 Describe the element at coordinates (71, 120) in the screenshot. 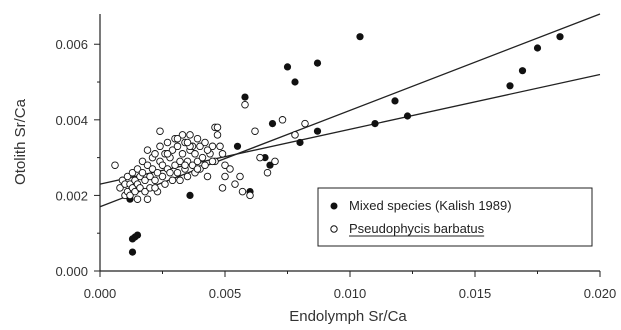

I see `y-tick-label: 0.004` at that location.